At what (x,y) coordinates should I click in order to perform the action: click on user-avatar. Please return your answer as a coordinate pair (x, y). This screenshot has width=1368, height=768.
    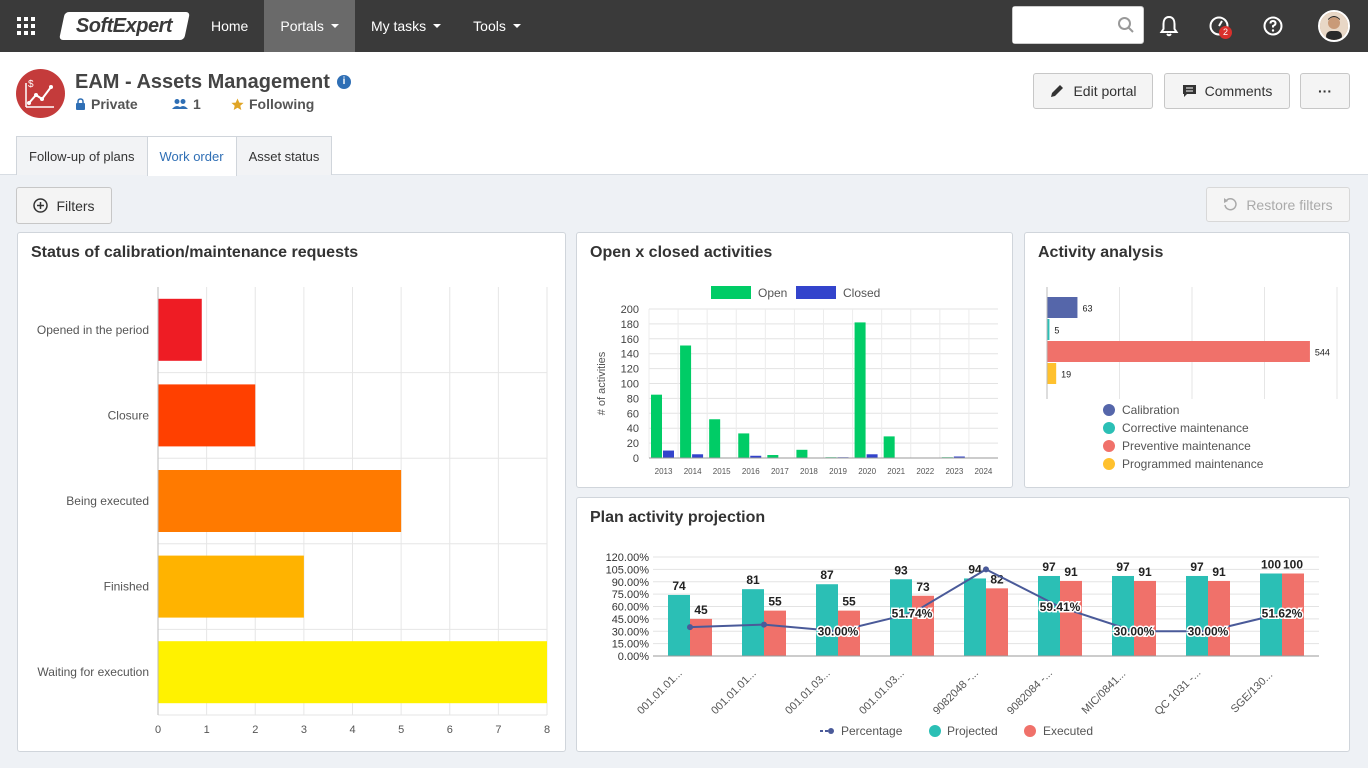
    Looking at the image, I should click on (1334, 26).